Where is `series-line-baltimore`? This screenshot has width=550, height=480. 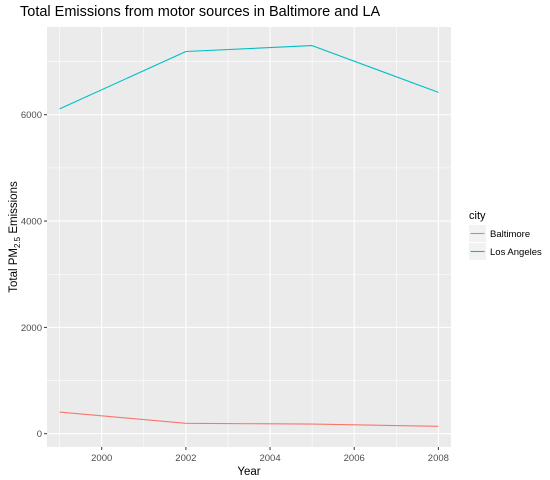
series-line-baltimore is located at coordinates (249, 419).